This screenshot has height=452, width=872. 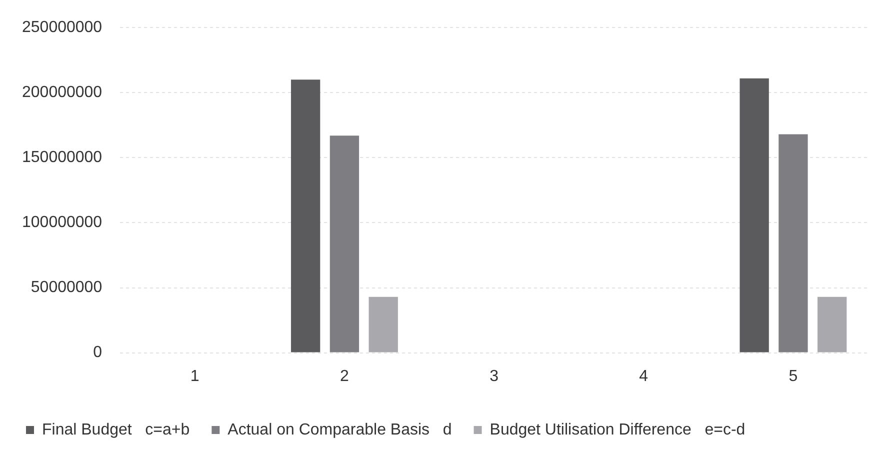 I want to click on y-tick-label: 200000000, so click(x=62, y=93).